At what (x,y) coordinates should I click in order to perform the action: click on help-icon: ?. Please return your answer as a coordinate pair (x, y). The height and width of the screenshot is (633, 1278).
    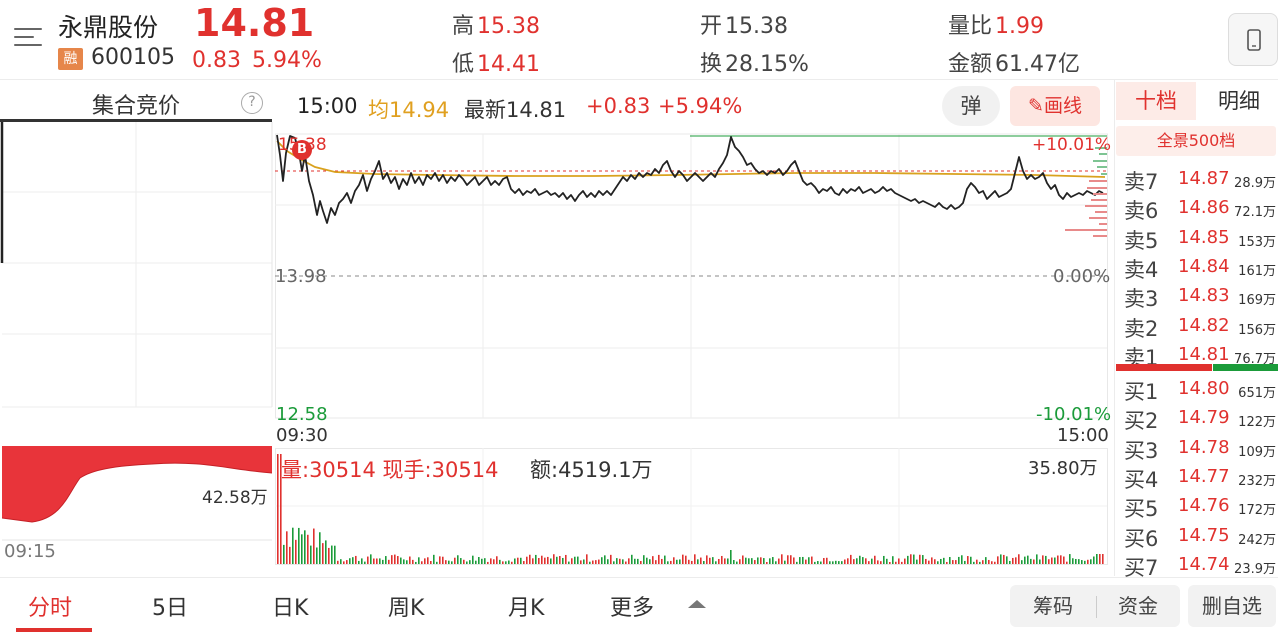
    Looking at the image, I should click on (252, 103).